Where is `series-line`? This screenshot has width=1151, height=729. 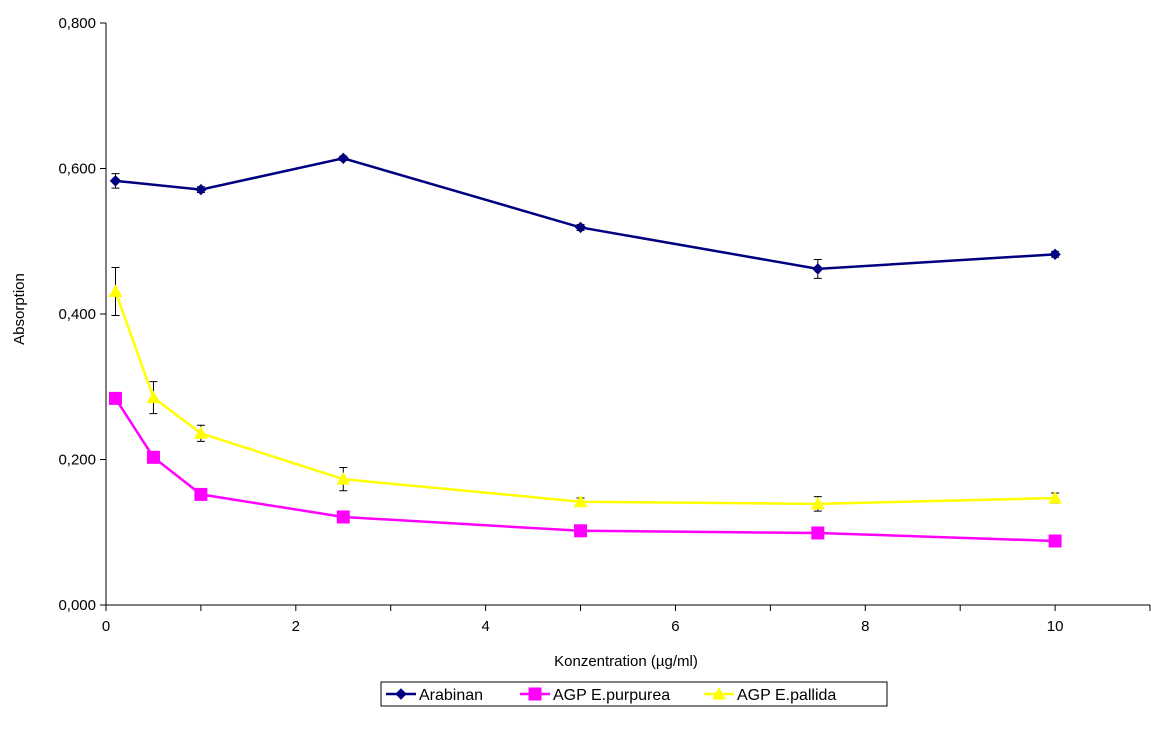 series-line is located at coordinates (585, 214).